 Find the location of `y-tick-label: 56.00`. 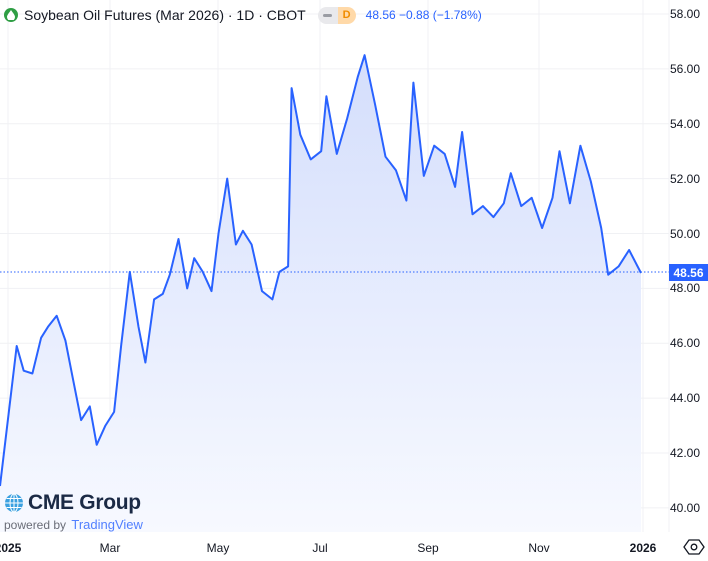

y-tick-label: 56.00 is located at coordinates (684, 68).